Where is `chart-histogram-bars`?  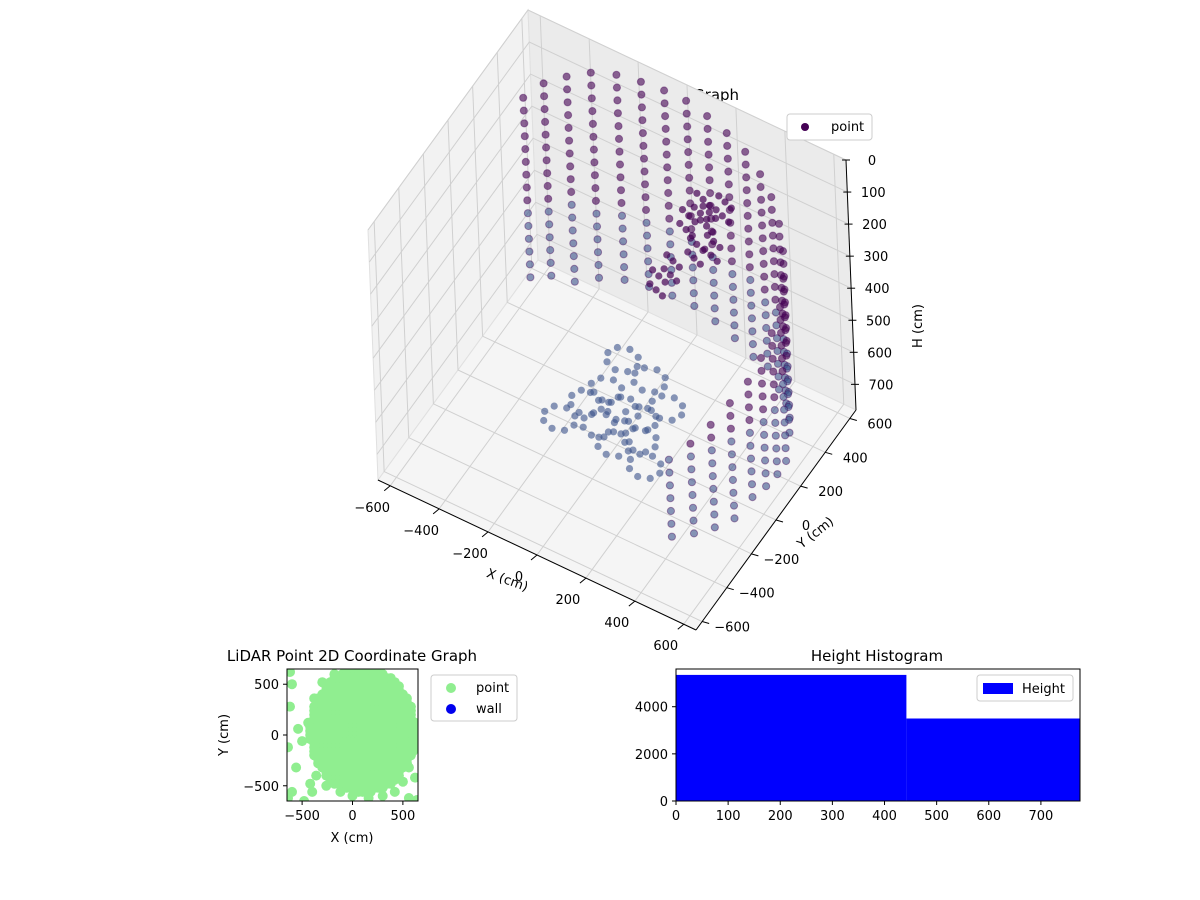 chart-histogram-bars is located at coordinates (878, 737).